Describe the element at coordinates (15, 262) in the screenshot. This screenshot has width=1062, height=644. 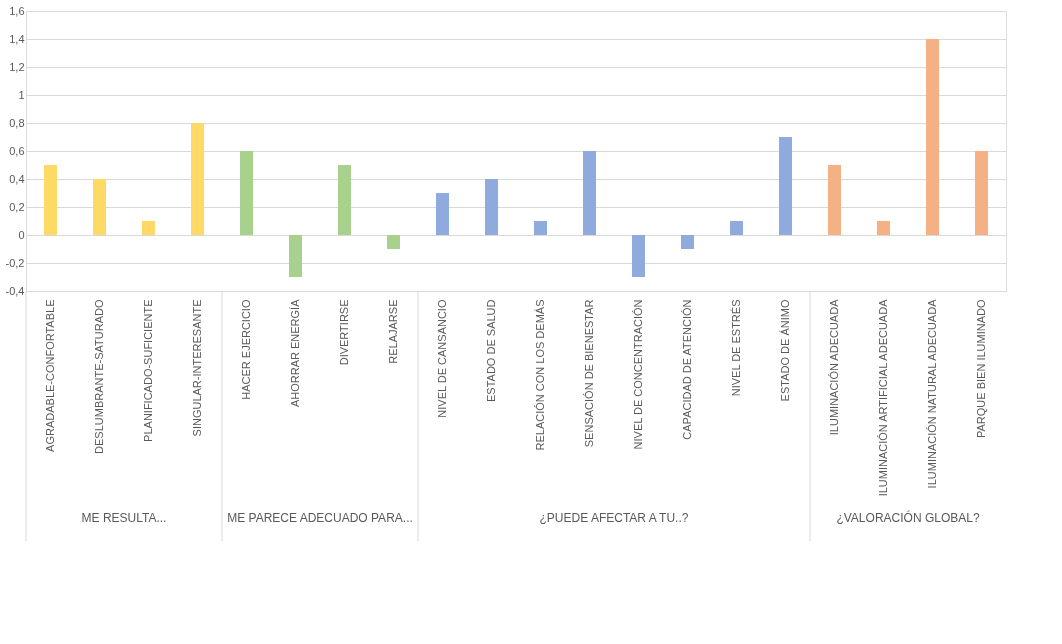
I see `y-tick-label: -0,2` at that location.